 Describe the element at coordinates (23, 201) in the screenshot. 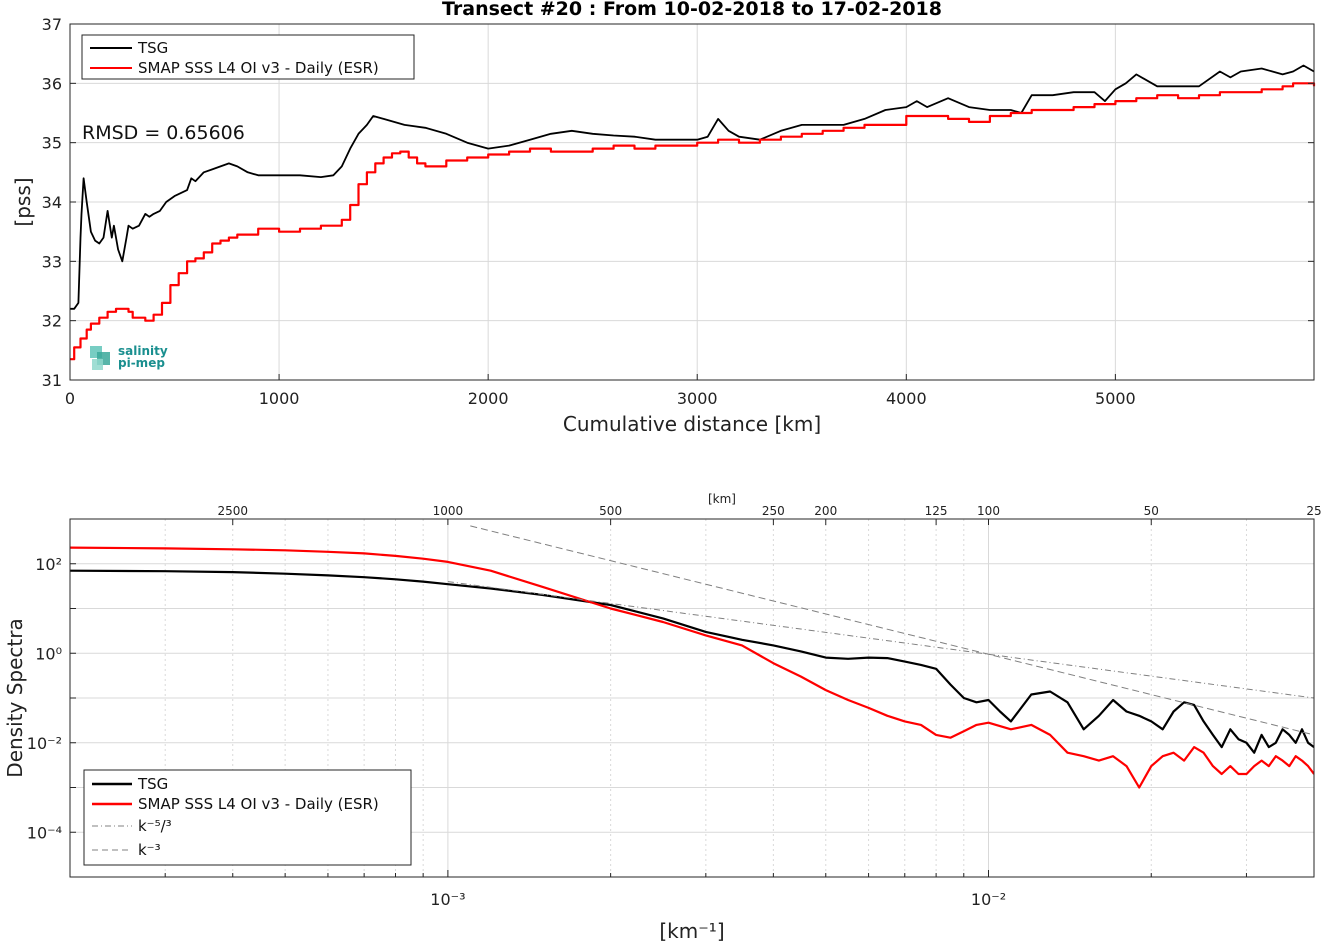

I see `y-axis-label: [pss]` at that location.